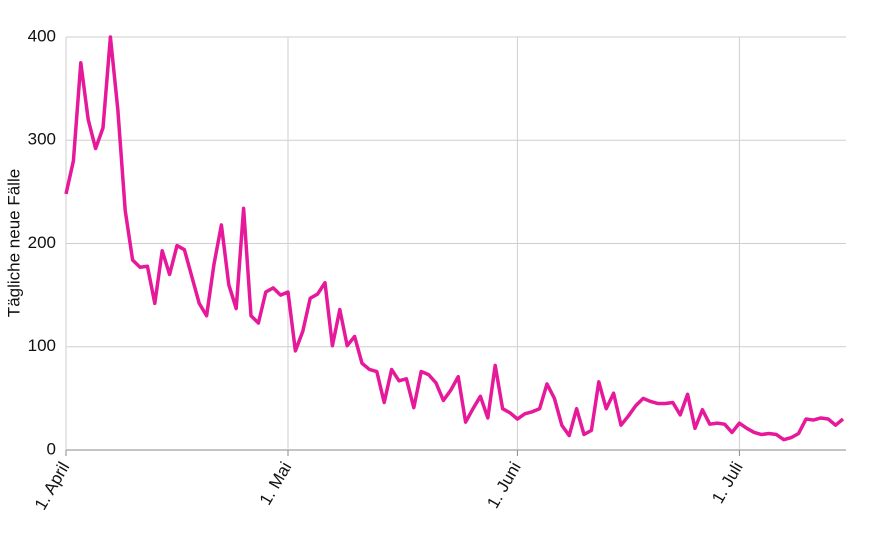 Image resolution: width=873 pixels, height=540 pixels. I want to click on x-tick-label: 1. Juli, so click(727, 483).